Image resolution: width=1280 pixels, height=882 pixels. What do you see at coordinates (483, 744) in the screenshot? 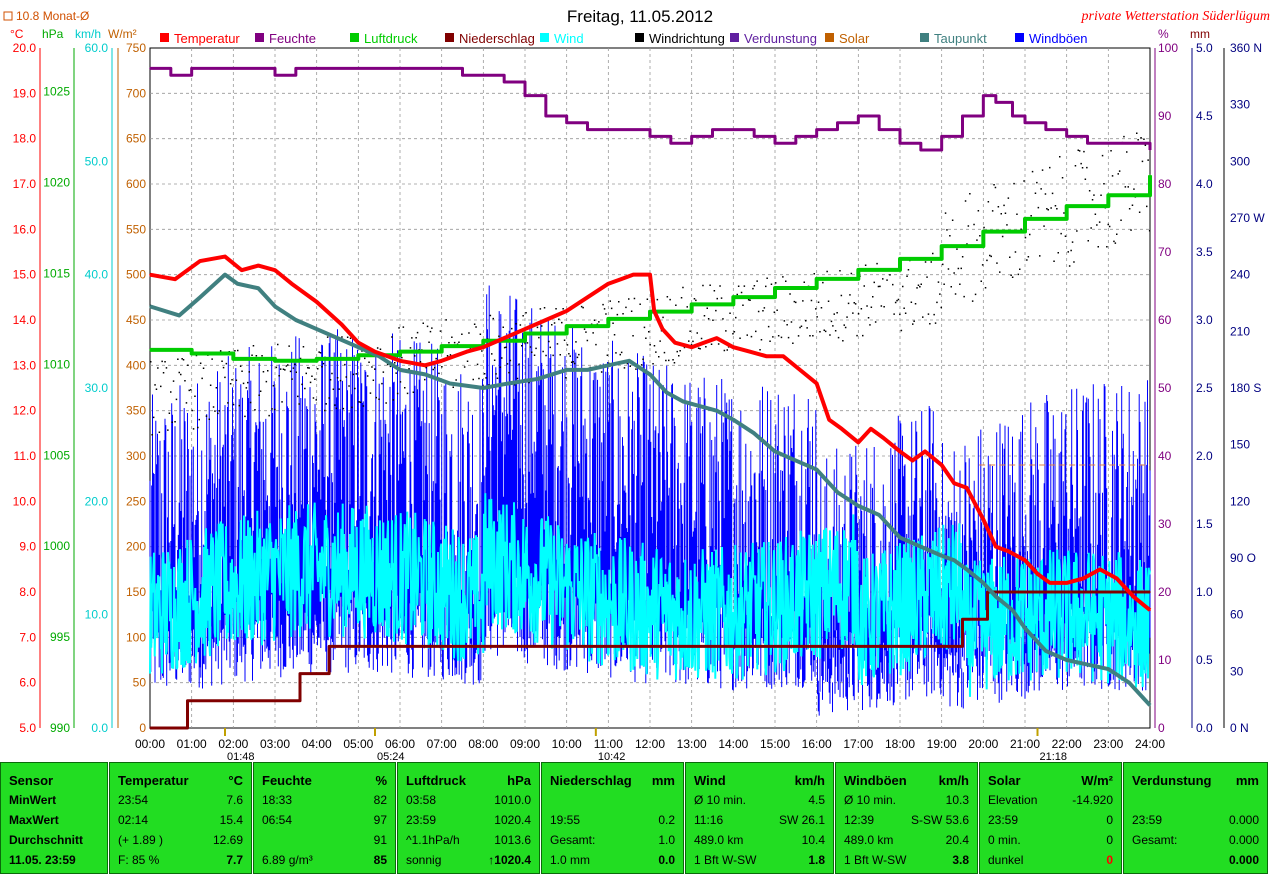
I see `tick-time: 08:00` at bounding box center [483, 744].